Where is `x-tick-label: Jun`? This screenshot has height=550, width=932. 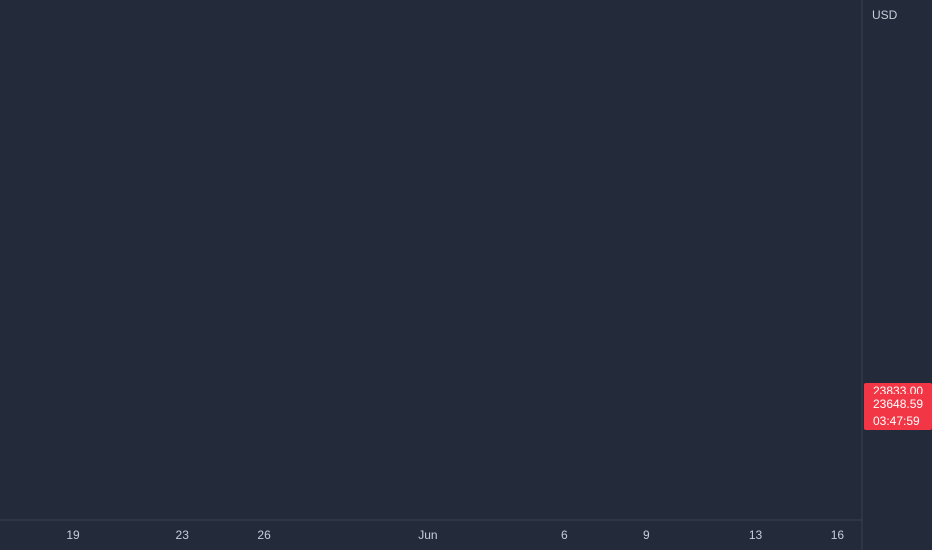
x-tick-label: Jun is located at coordinates (427, 535).